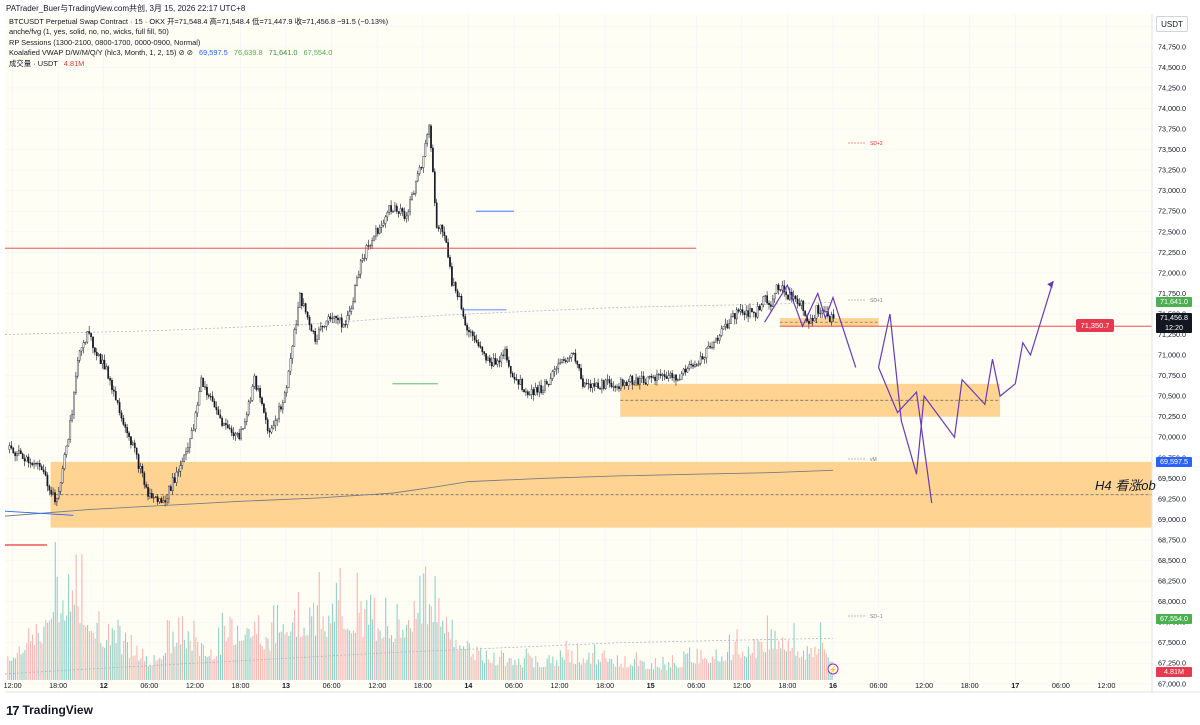 The width and height of the screenshot is (1200, 725). I want to click on price-tick-label: 73,750.0, so click(1172, 129).